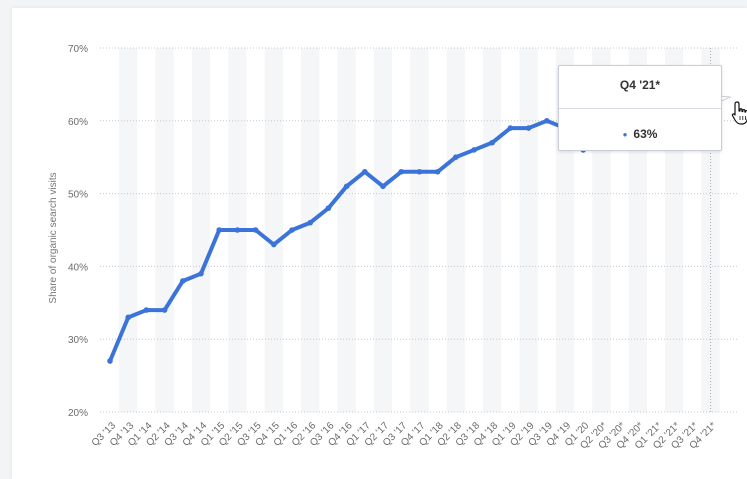  I want to click on y-tick-label: 70%, so click(78, 49).